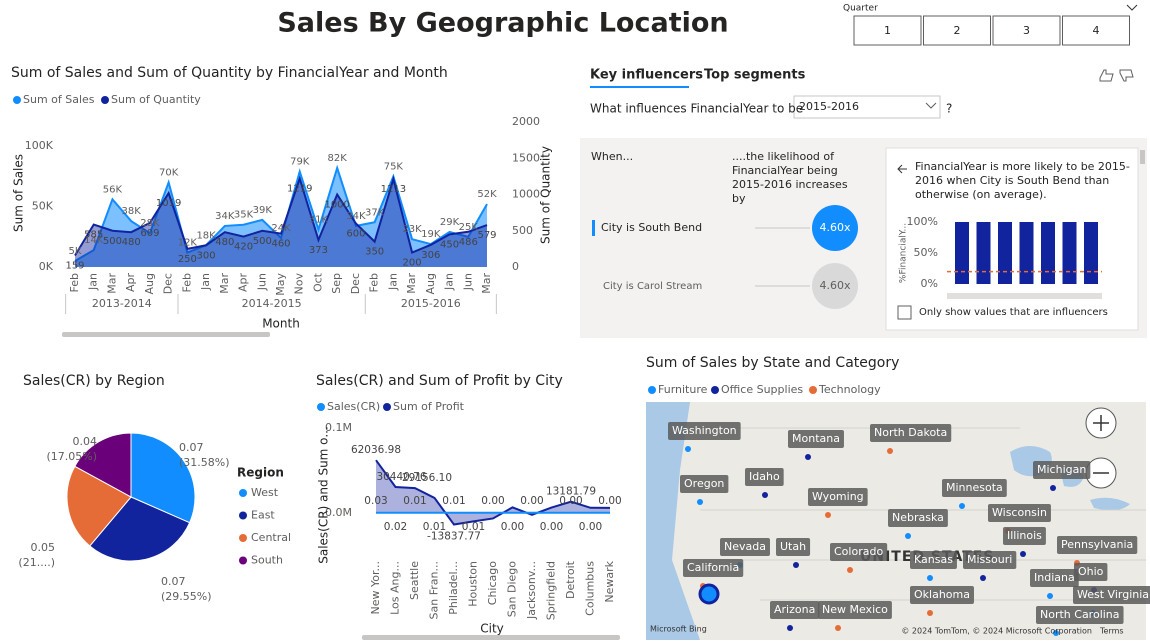 This screenshot has width=1150, height=643. I want to click on y-tick-label: 0.0M, so click(338, 512).